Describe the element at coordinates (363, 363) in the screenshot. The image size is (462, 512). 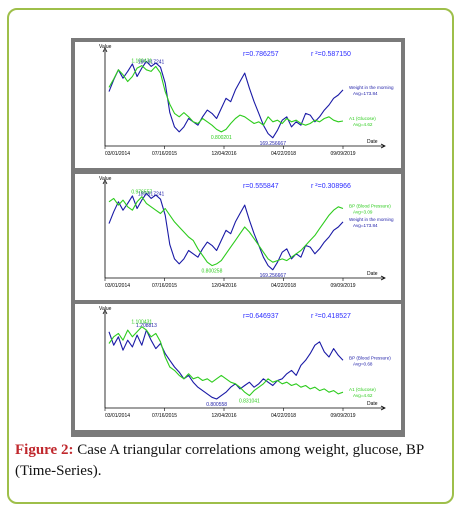
I see `series-avg-label: Avg=0.68` at that location.